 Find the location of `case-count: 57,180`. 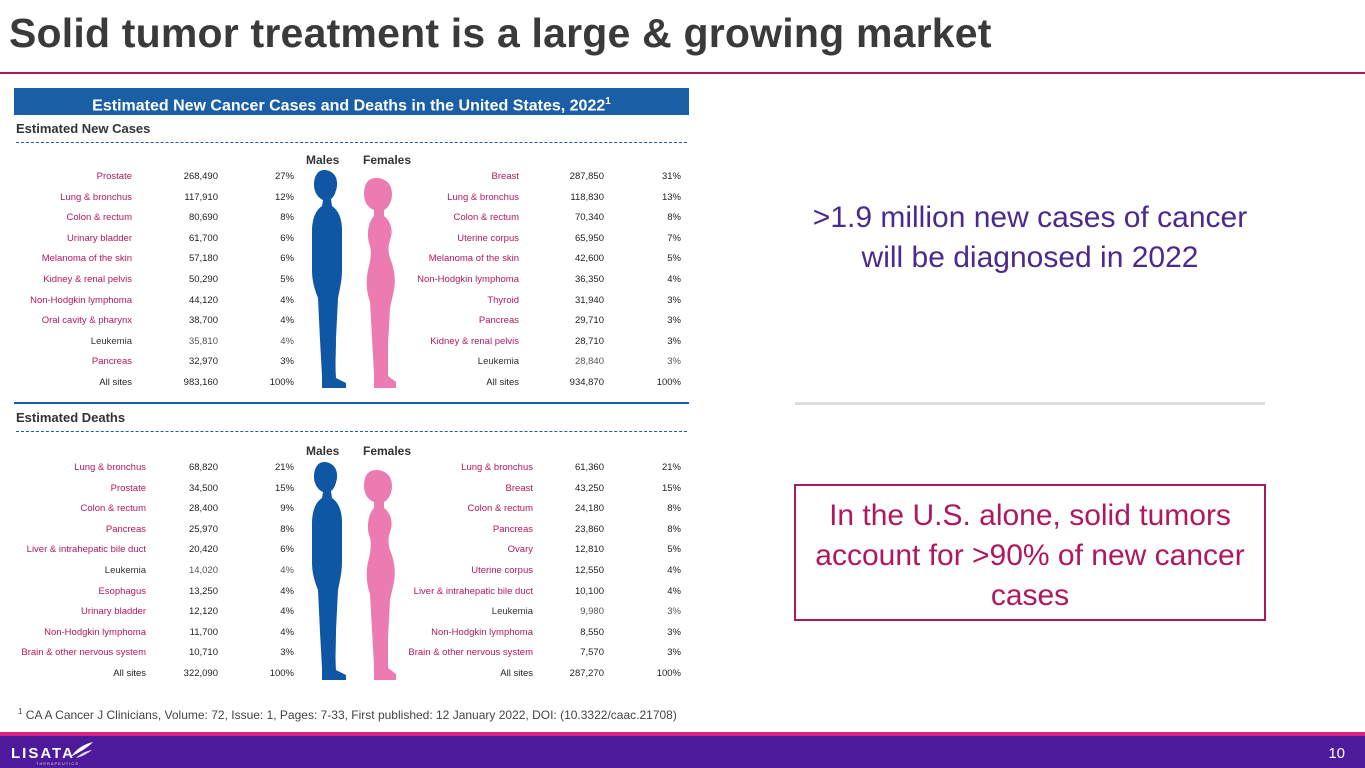

case-count: 57,180 is located at coordinates (203, 259).